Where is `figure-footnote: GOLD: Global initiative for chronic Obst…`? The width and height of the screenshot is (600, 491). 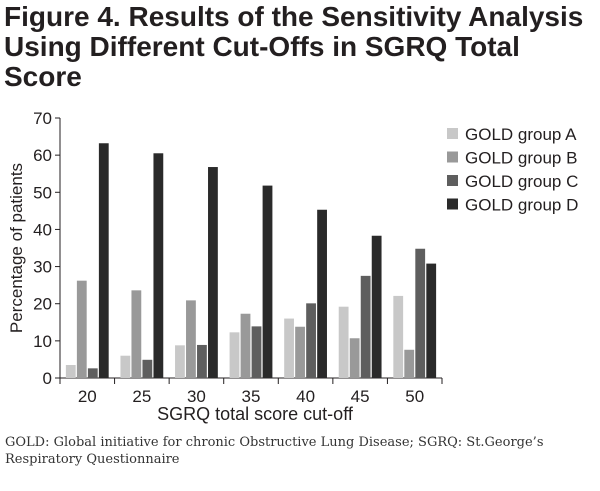 figure-footnote: GOLD: Global initiative for chronic Obst… is located at coordinates (300, 451).